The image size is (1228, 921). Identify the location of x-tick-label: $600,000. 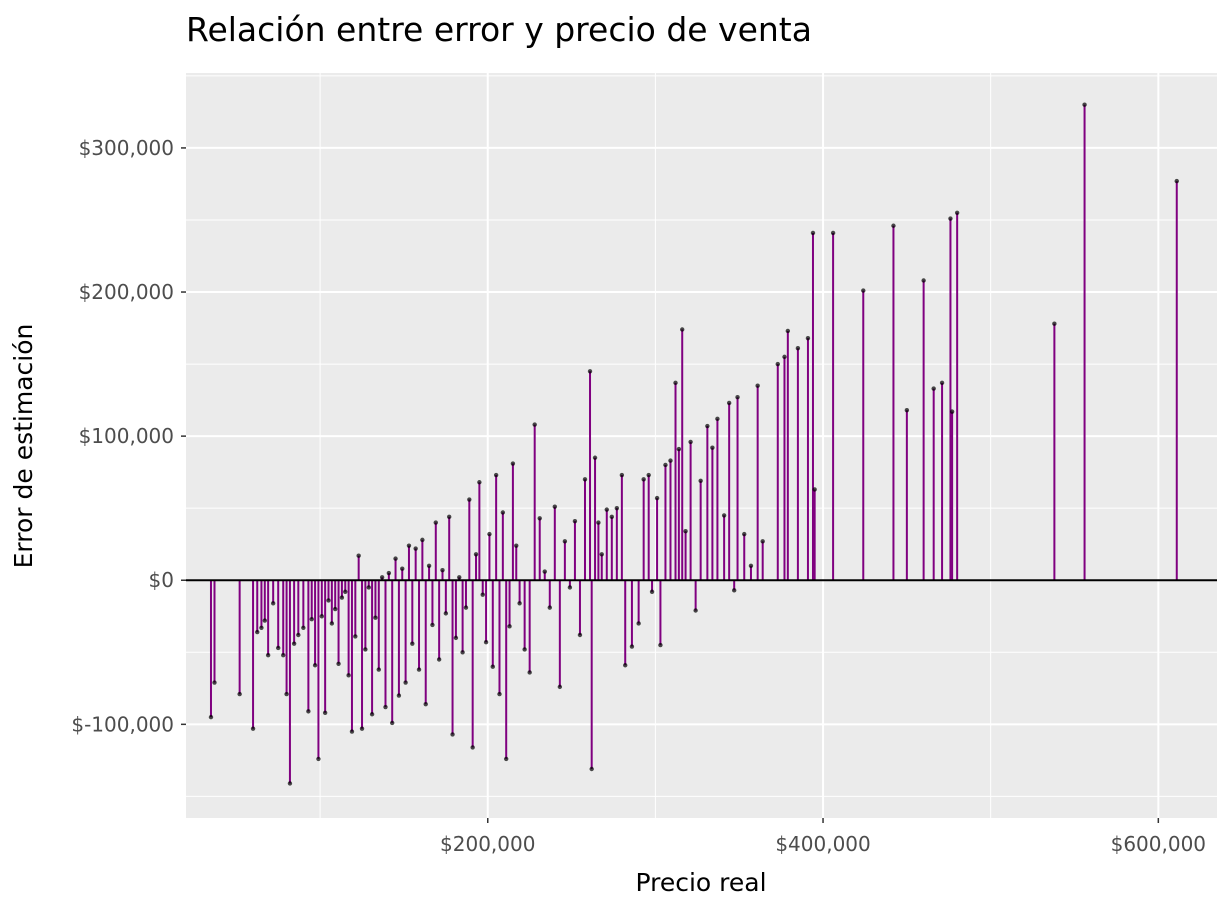
(1158, 844).